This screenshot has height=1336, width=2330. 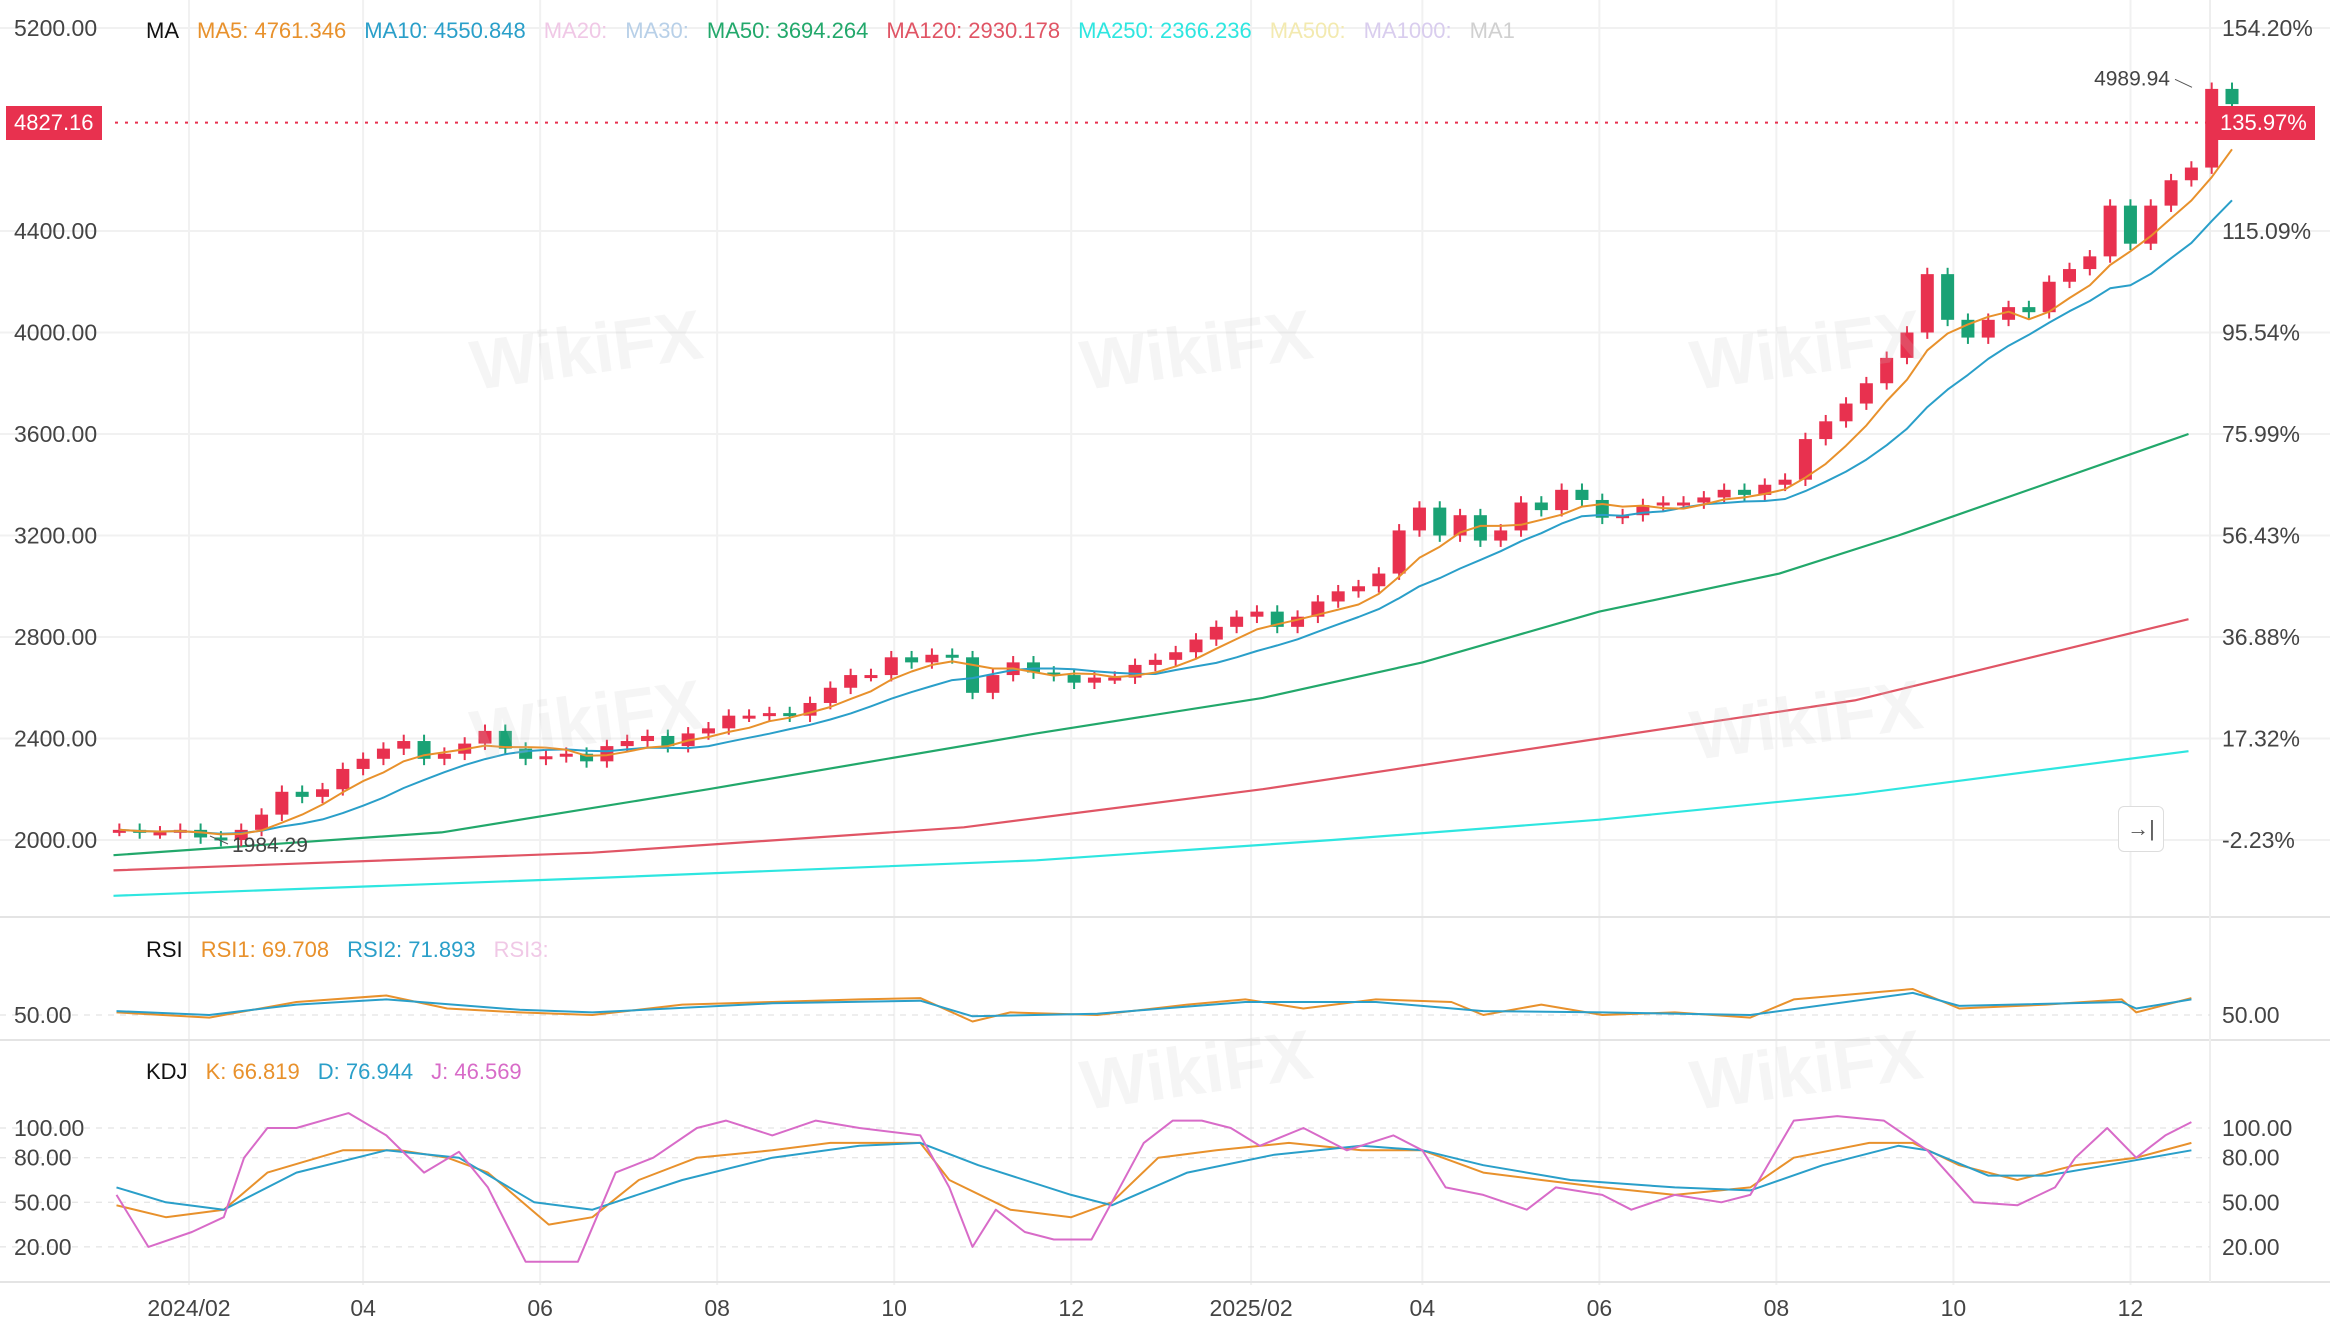 I want to click on pct-tick-label: 115.09%, so click(x=2266, y=231).